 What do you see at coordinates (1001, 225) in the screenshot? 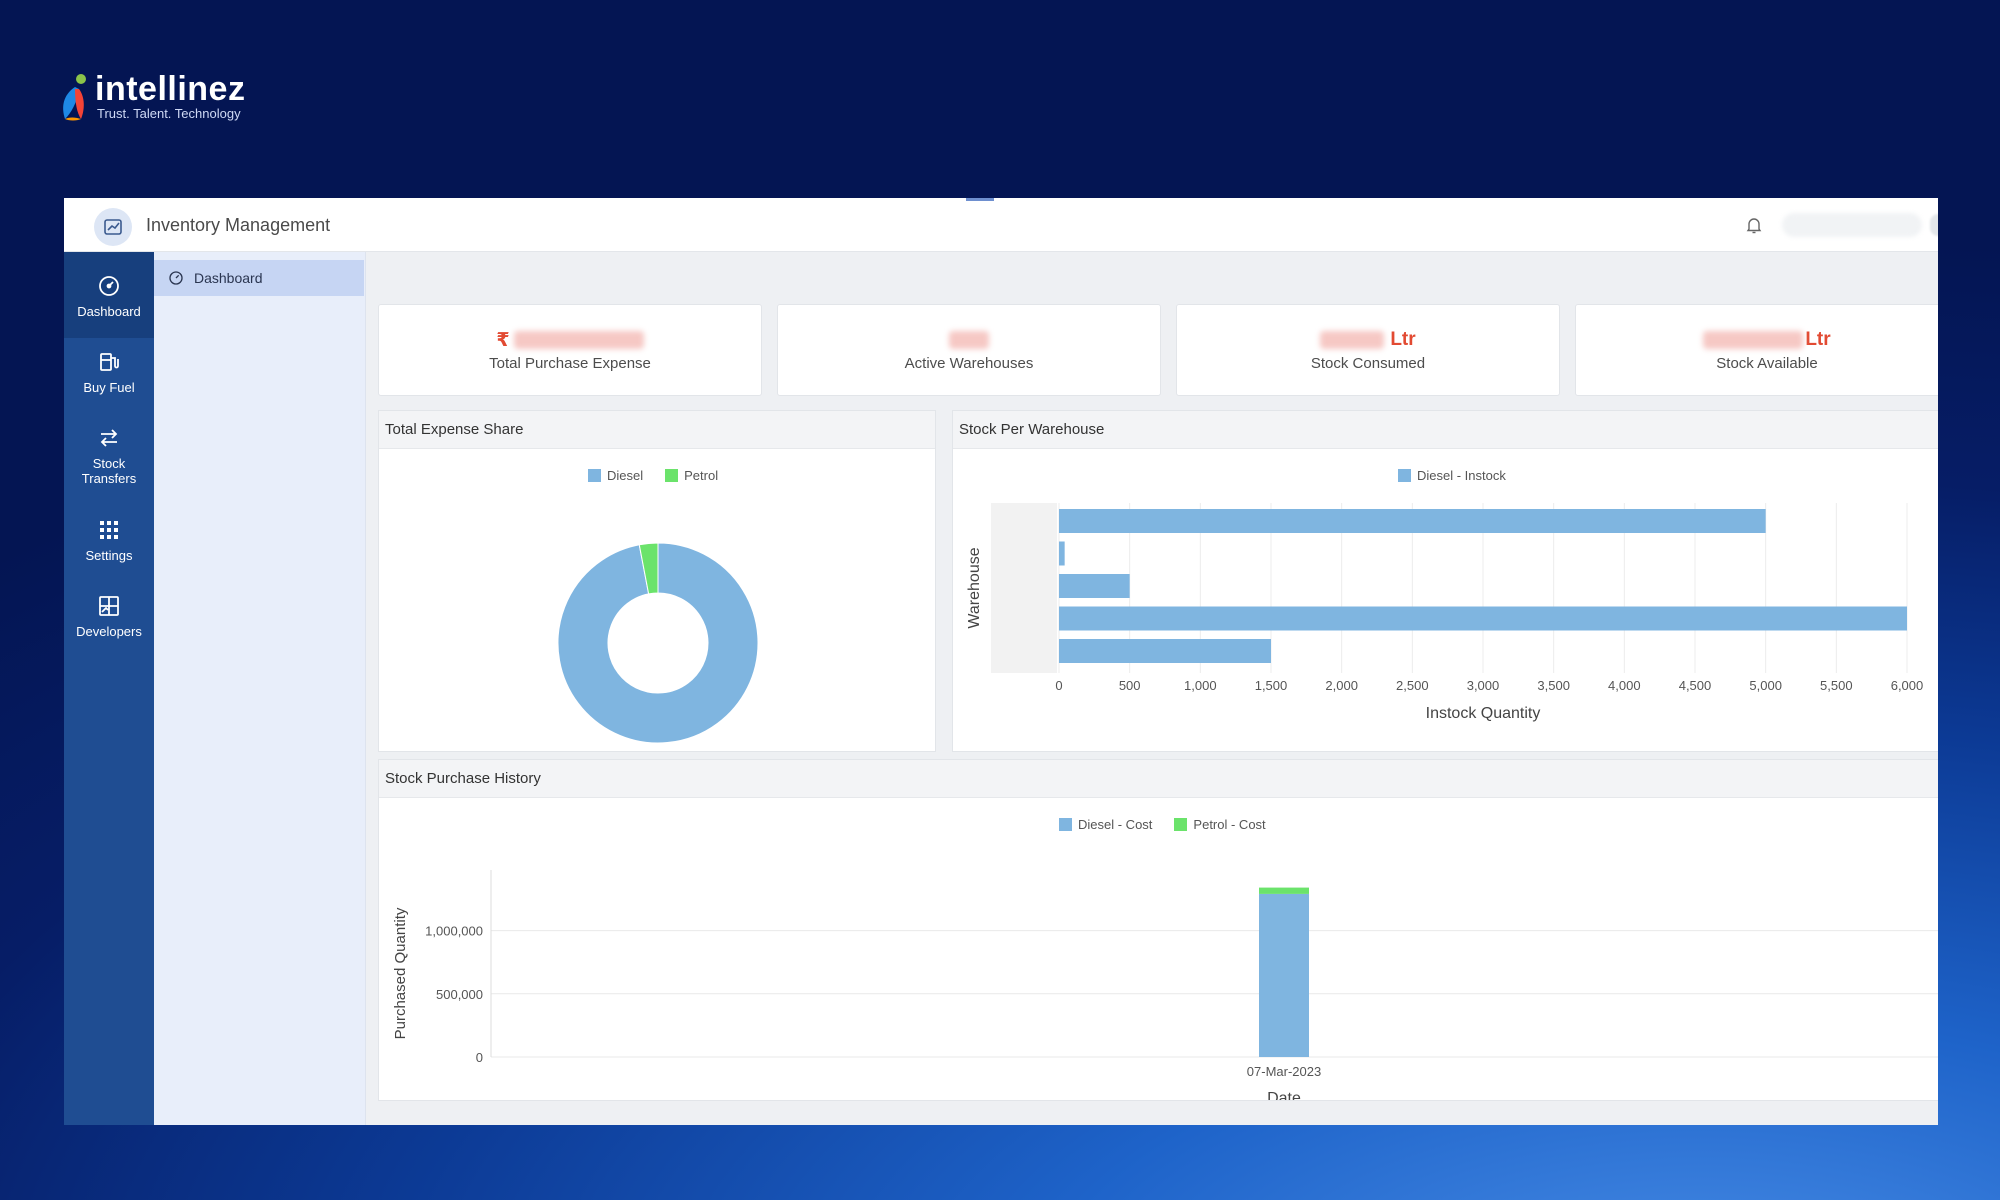
I see `top-bar: Inventory Management` at bounding box center [1001, 225].